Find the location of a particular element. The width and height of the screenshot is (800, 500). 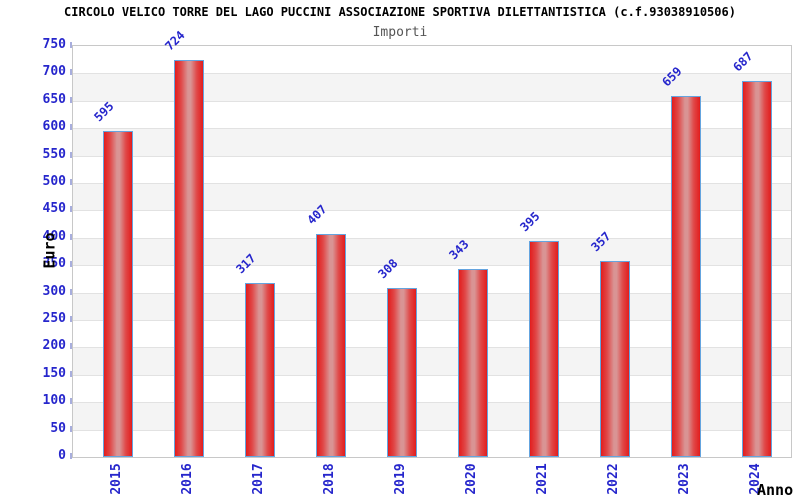

chart-subtitle: Importi is located at coordinates (400, 32).